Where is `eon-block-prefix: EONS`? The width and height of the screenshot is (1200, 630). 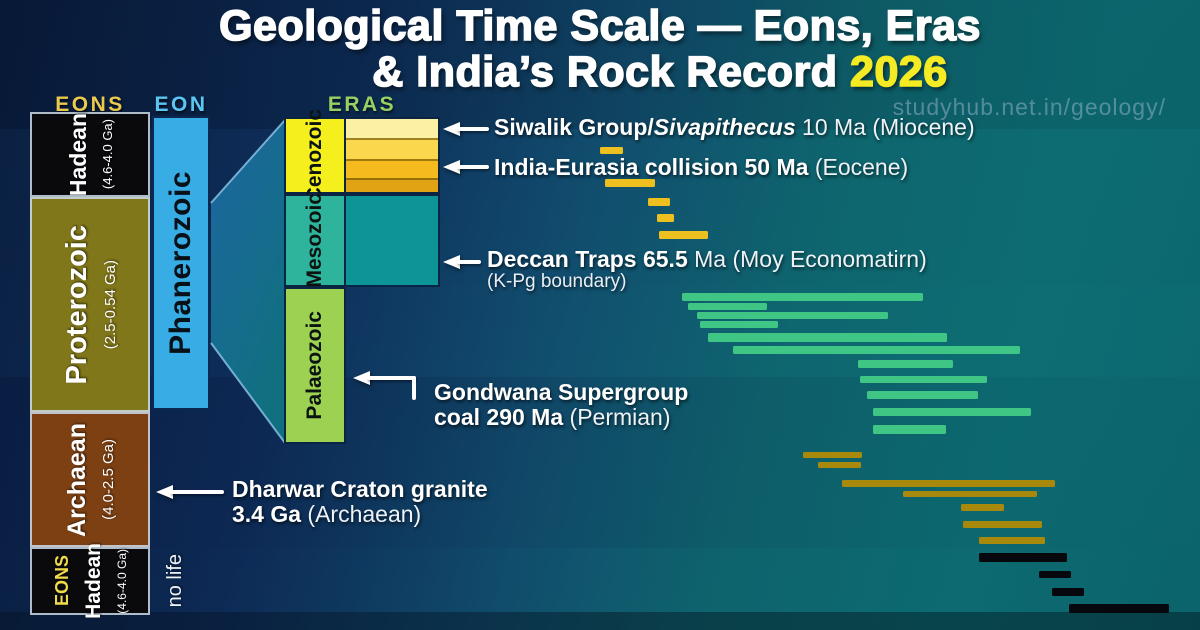 eon-block-prefix: EONS is located at coordinates (61, 581).